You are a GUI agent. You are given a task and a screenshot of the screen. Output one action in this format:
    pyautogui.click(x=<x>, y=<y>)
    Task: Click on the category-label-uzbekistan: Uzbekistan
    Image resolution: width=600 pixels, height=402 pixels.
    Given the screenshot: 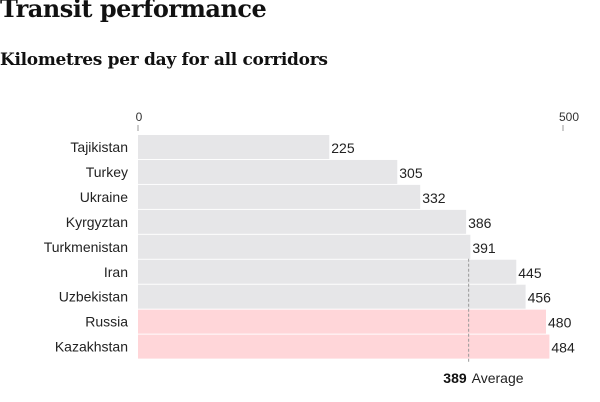 What is the action you would take?
    pyautogui.click(x=93, y=297)
    